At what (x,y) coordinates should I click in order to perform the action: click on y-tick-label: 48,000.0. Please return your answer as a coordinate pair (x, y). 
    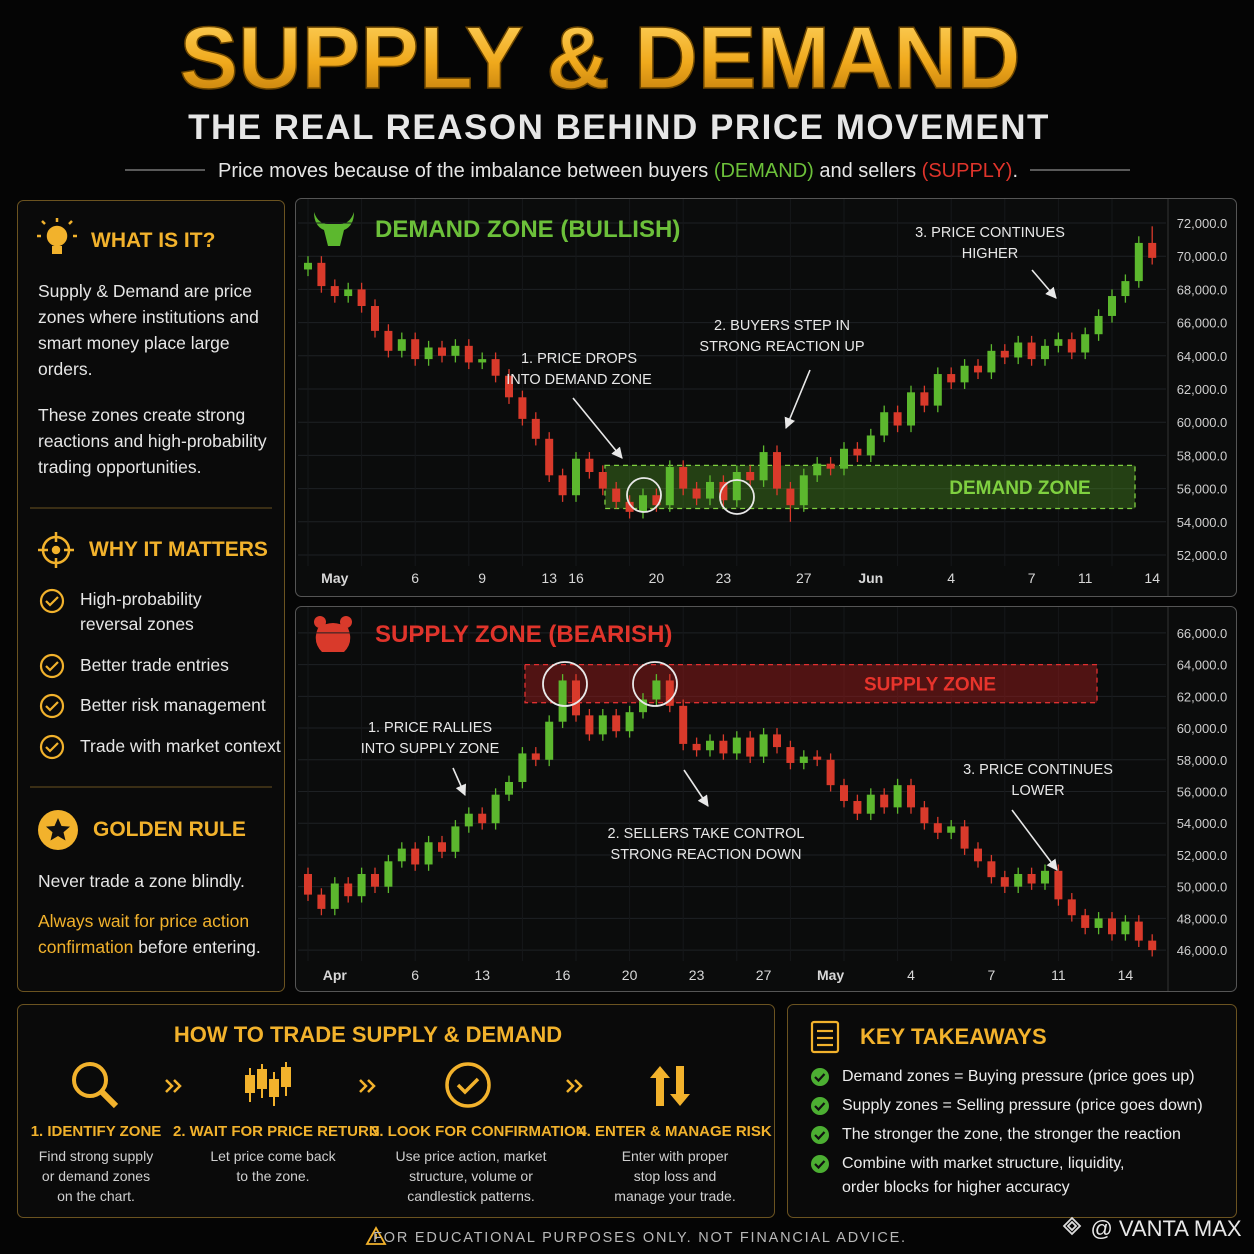
    Looking at the image, I should click on (1202, 918).